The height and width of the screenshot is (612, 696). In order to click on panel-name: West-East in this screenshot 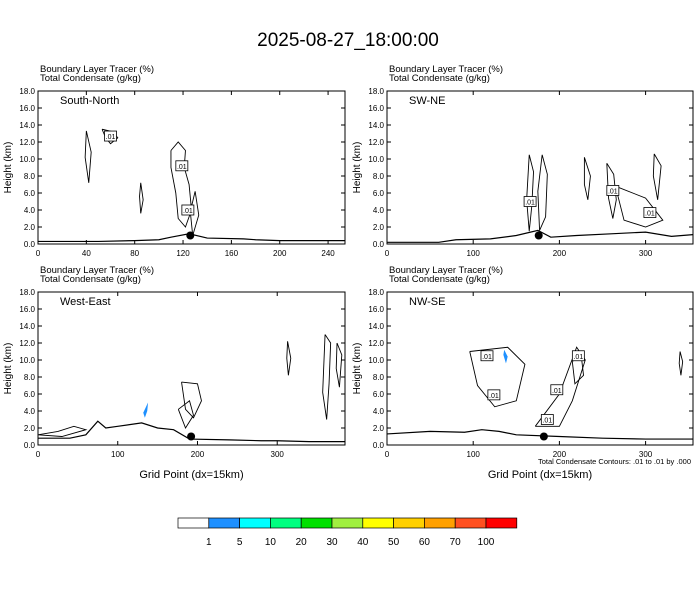, I will do `click(85, 302)`.